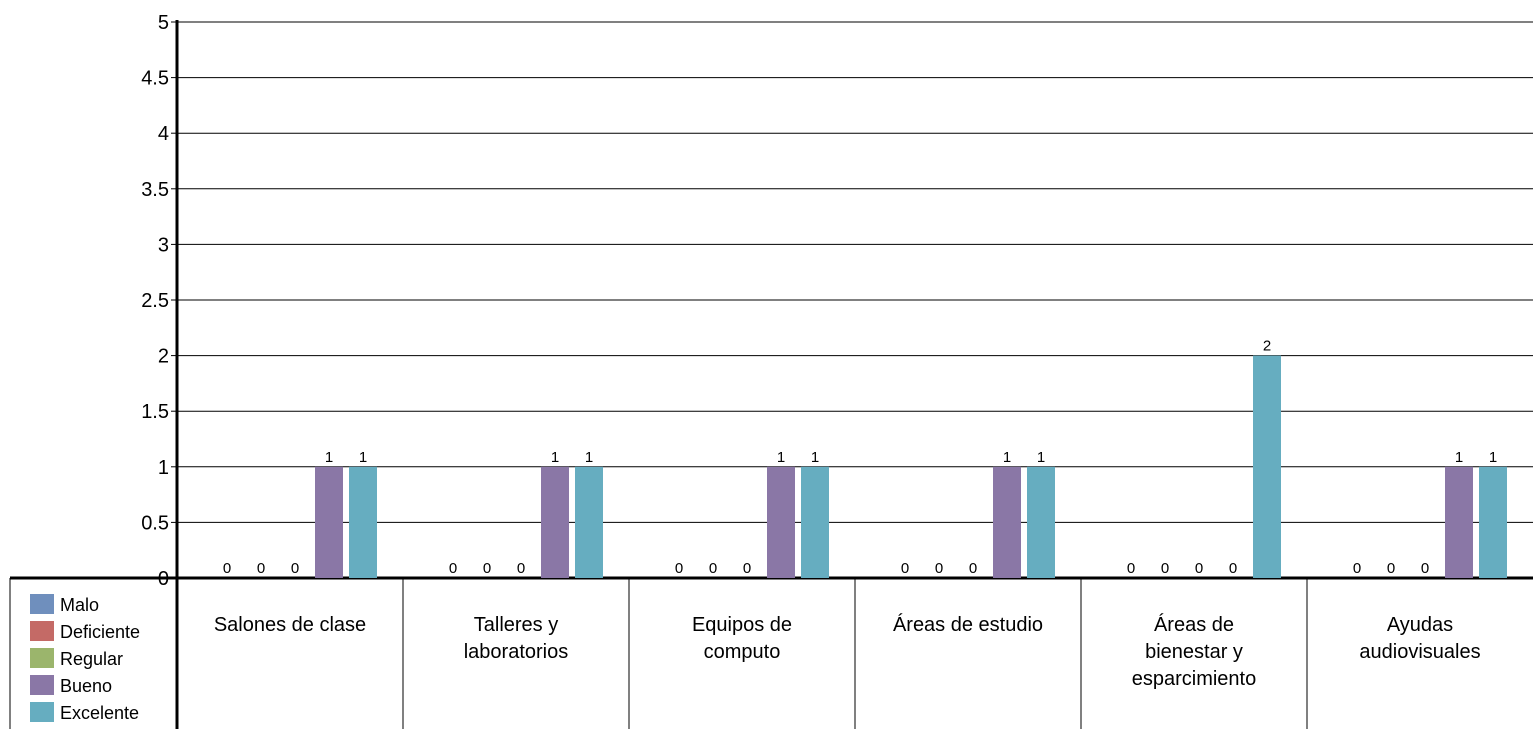 The height and width of the screenshot is (729, 1533). What do you see at coordinates (163, 468) in the screenshot?
I see `y-tick-label: 1` at bounding box center [163, 468].